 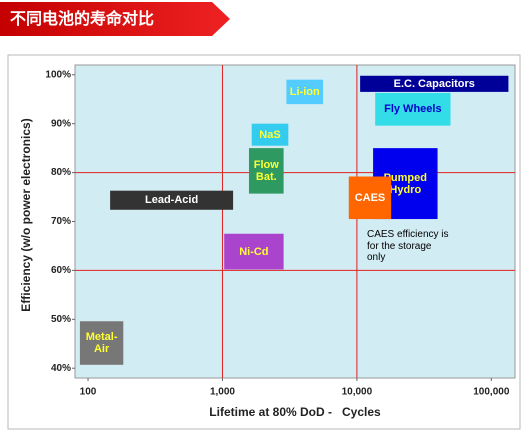 What do you see at coordinates (61, 172) in the screenshot?
I see `y-tick-label: 80%` at bounding box center [61, 172].